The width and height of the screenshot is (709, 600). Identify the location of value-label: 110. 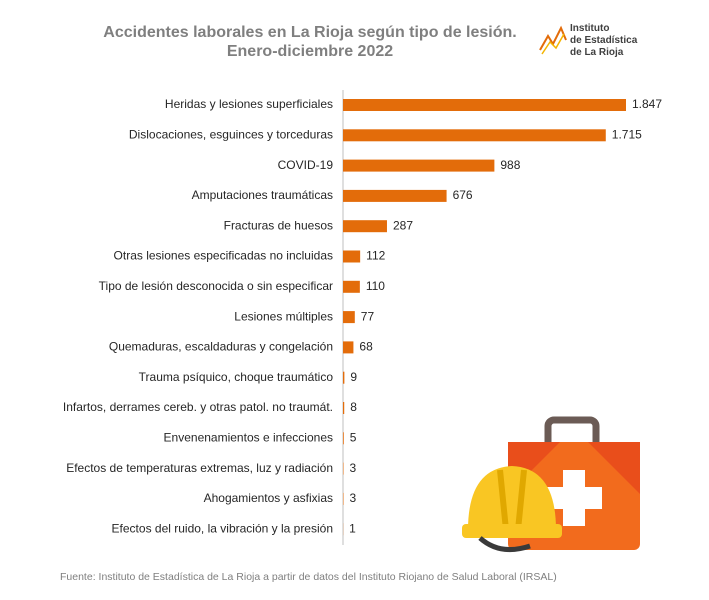
(375, 286).